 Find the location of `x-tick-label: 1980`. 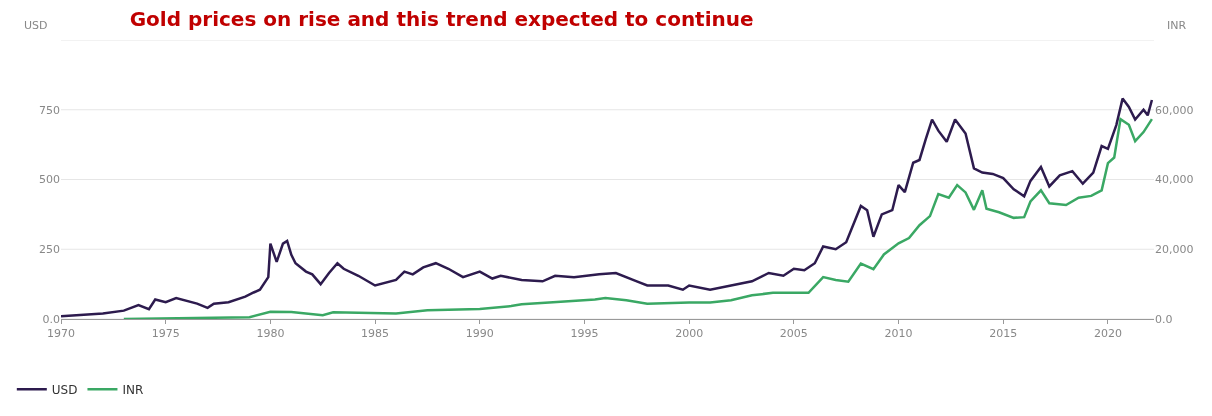

x-tick-label: 1980 is located at coordinates (270, 334).